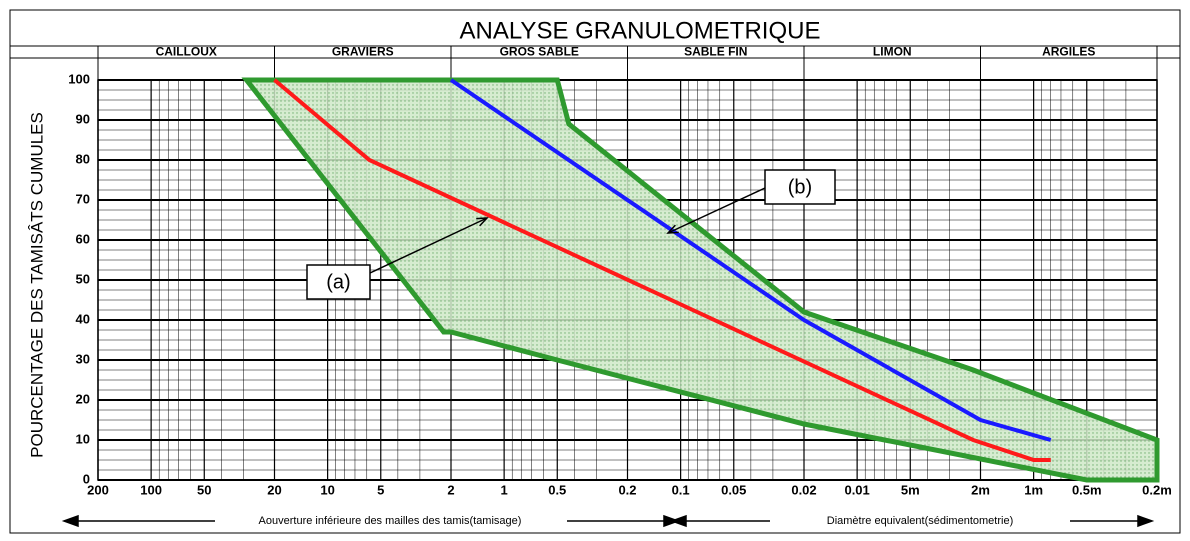 The height and width of the screenshot is (541, 1190). I want to click on y-tick-label: 60, so click(83, 238).